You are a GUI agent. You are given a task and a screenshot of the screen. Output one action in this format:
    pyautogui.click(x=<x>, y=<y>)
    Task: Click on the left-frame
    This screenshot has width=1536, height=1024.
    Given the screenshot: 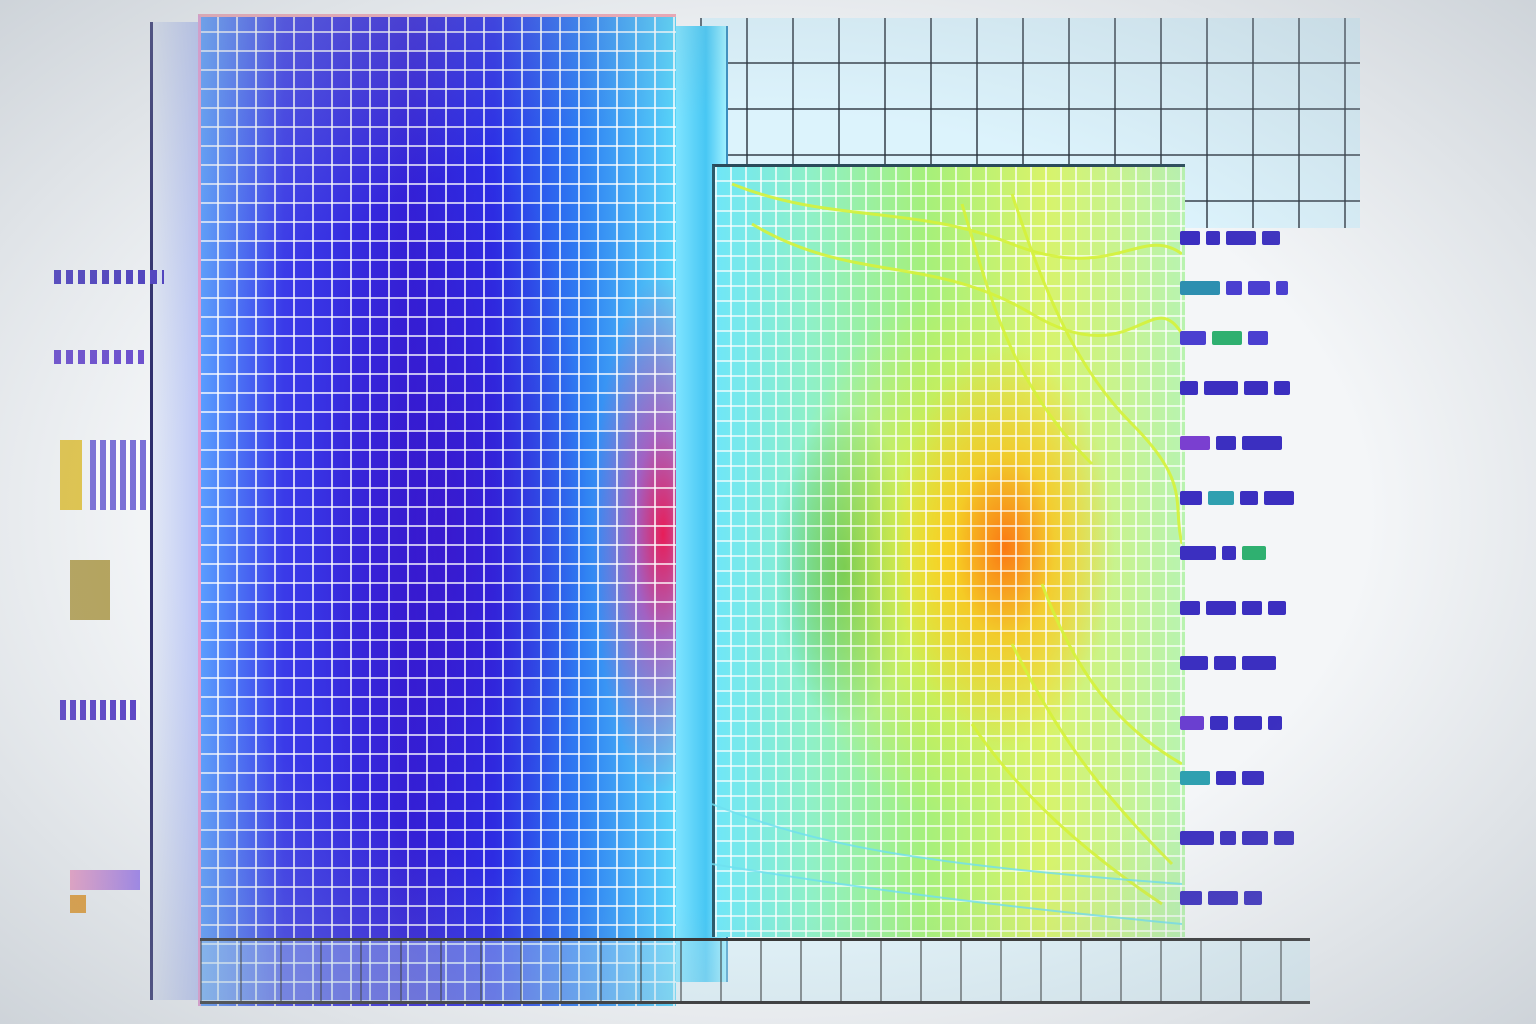 What is the action you would take?
    pyautogui.click(x=175, y=511)
    